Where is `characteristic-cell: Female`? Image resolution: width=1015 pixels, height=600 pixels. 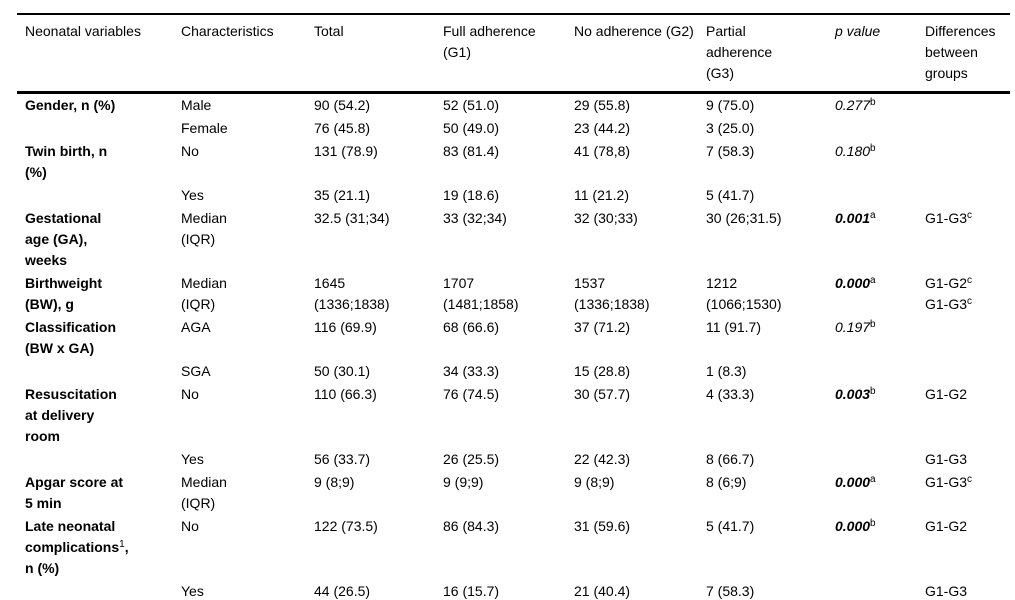
characteristic-cell: Female is located at coordinates (204, 128).